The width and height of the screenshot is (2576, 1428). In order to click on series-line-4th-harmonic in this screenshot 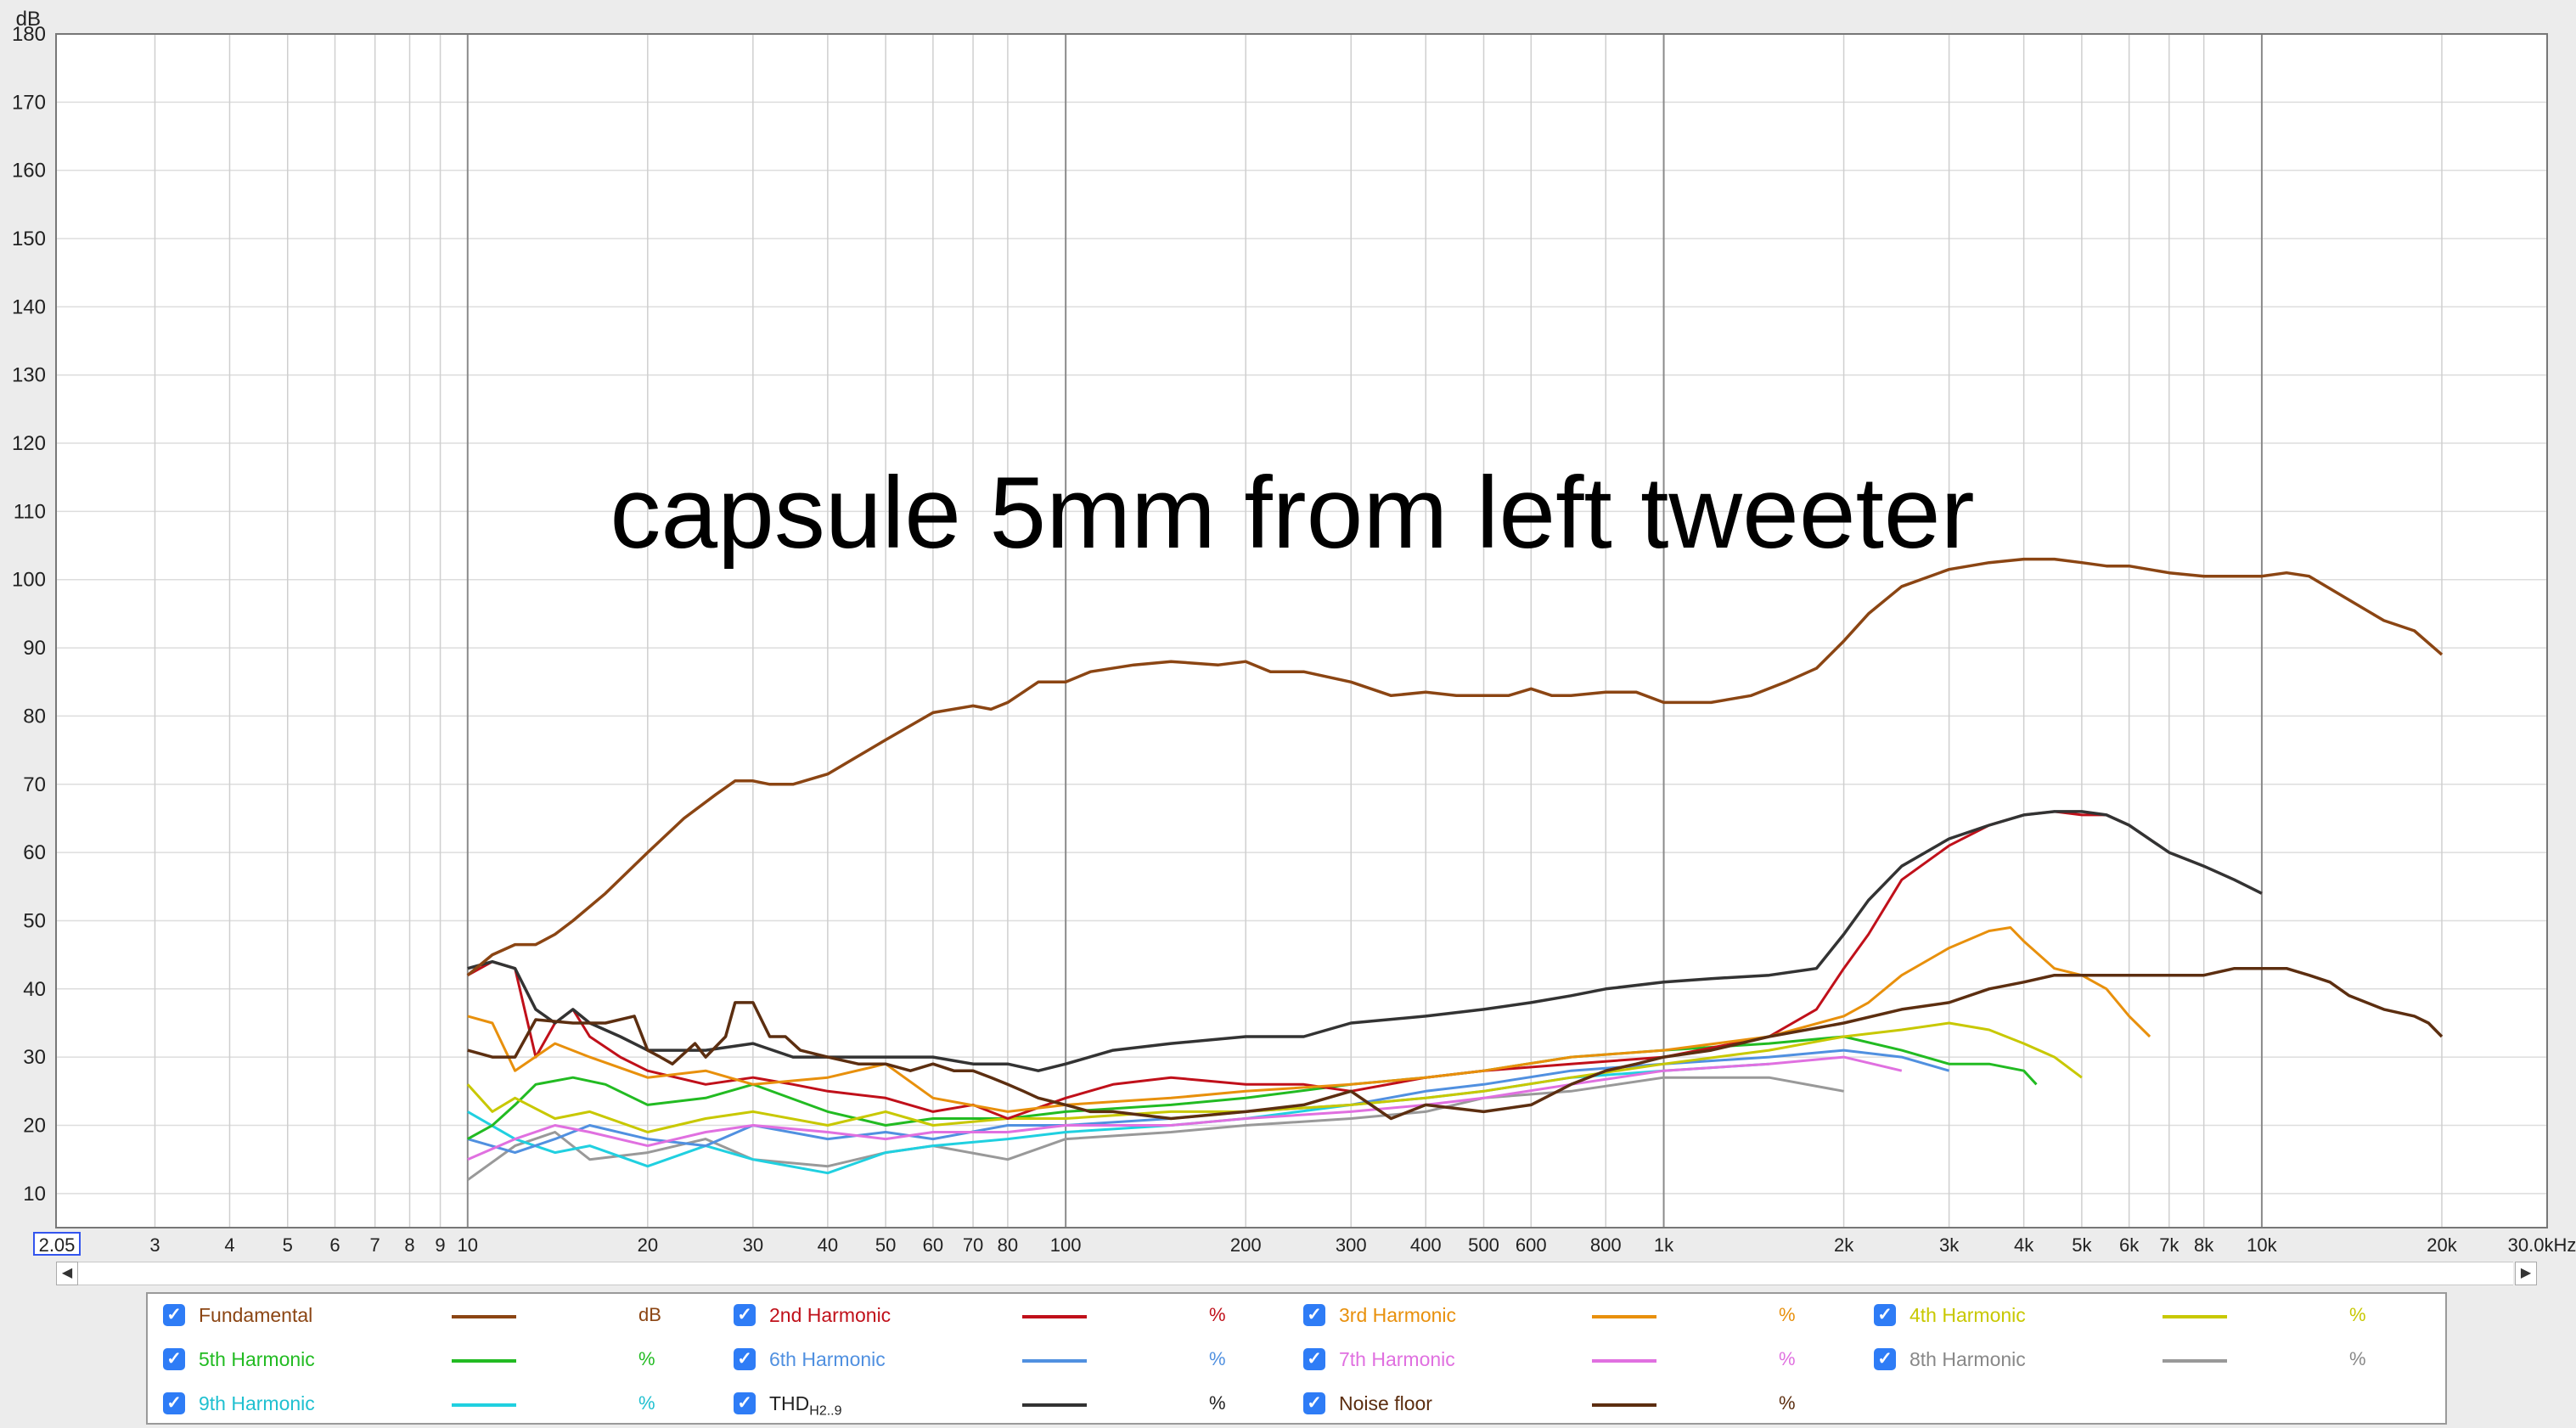, I will do `click(1274, 1077)`.